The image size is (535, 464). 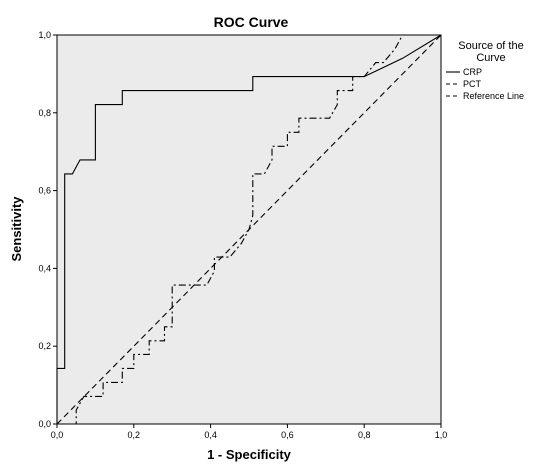 I want to click on y-axis-label: Sensitivity, so click(x=16, y=229).